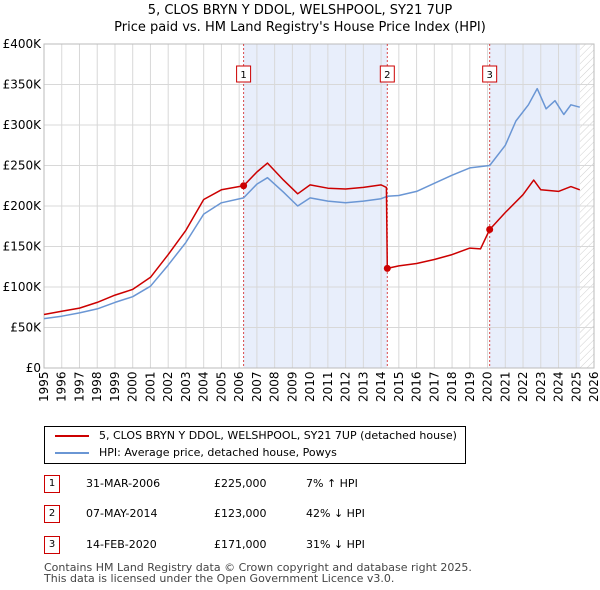  What do you see at coordinates (23, 44) in the screenshot?
I see `y-tick-label: £400K` at bounding box center [23, 44].